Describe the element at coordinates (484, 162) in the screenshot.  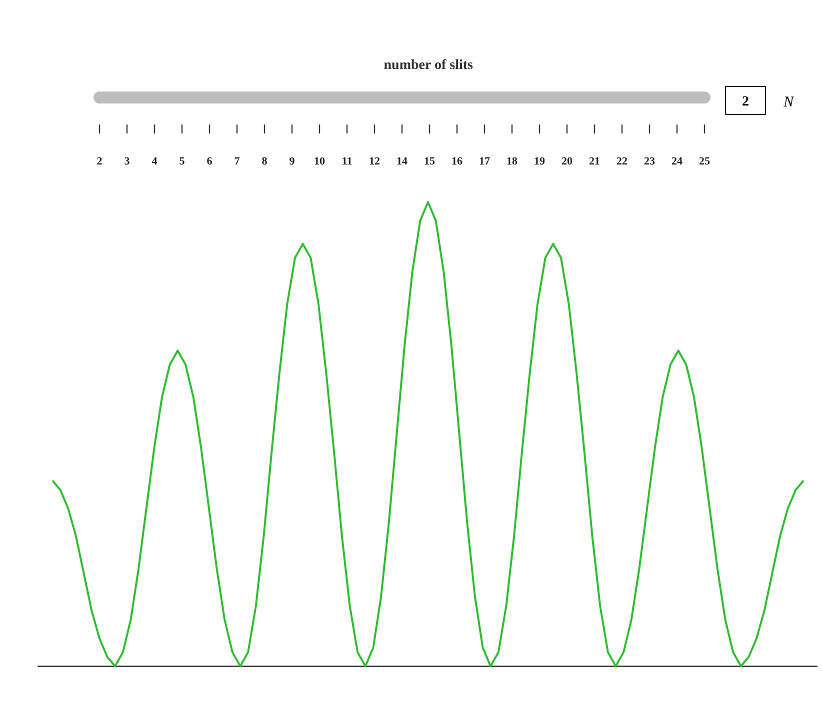
I see `category-label: 17` at that location.